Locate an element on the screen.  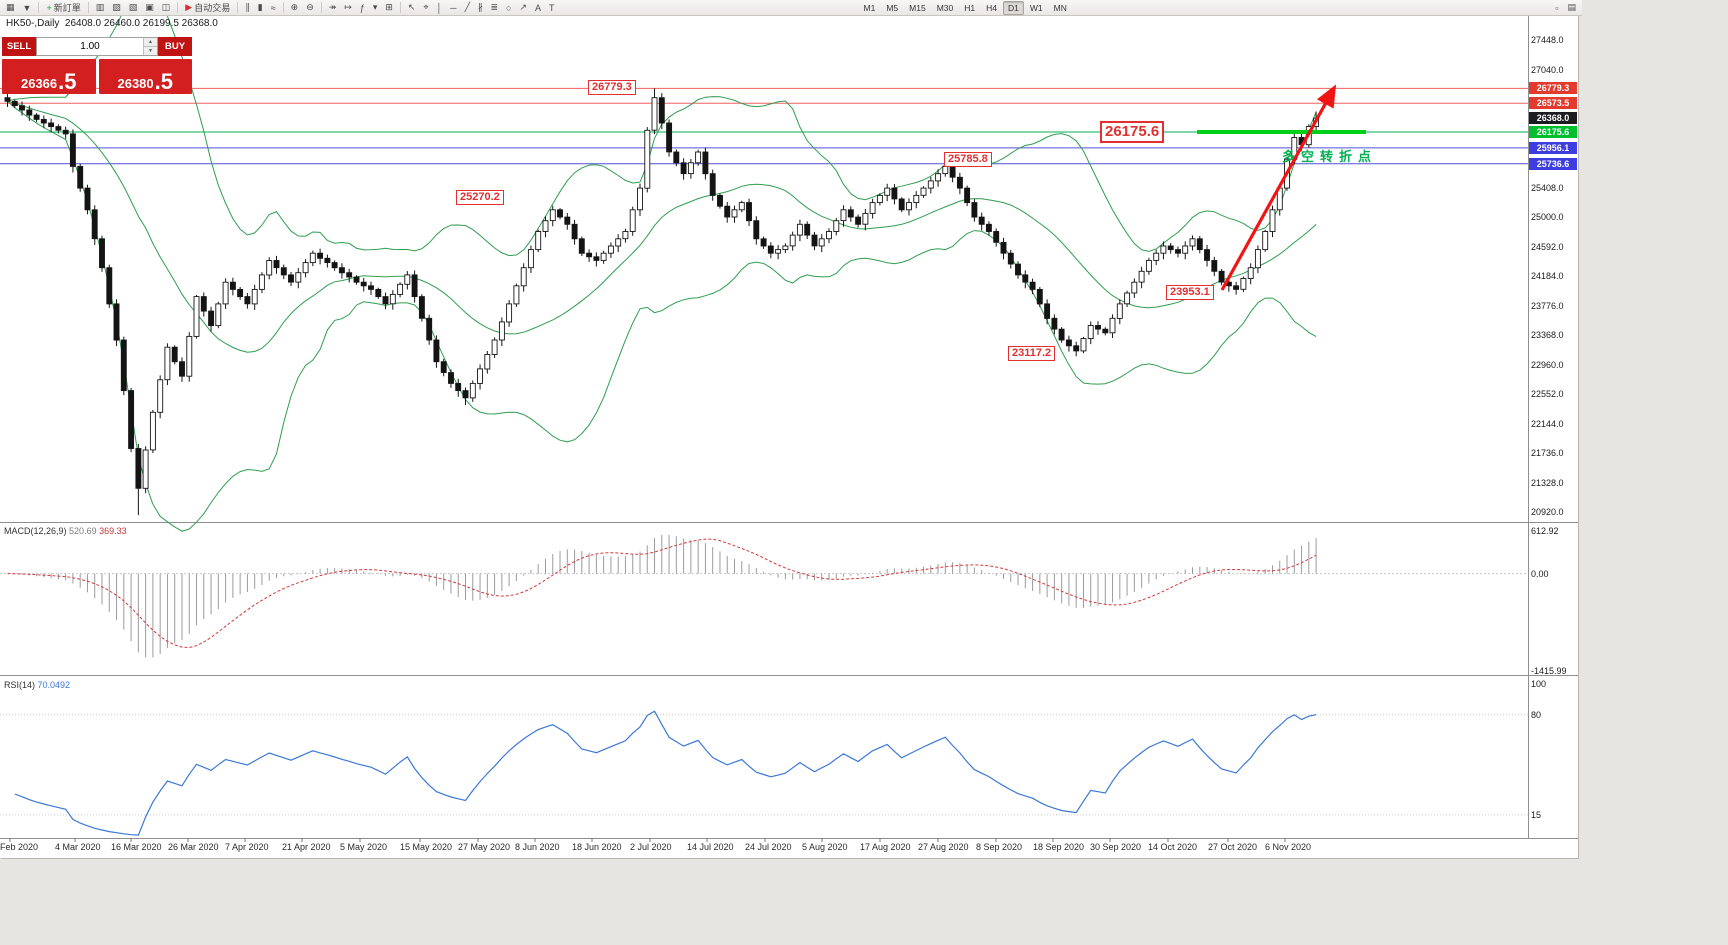
sell-price-tile: 26366.5 is located at coordinates (49, 76).